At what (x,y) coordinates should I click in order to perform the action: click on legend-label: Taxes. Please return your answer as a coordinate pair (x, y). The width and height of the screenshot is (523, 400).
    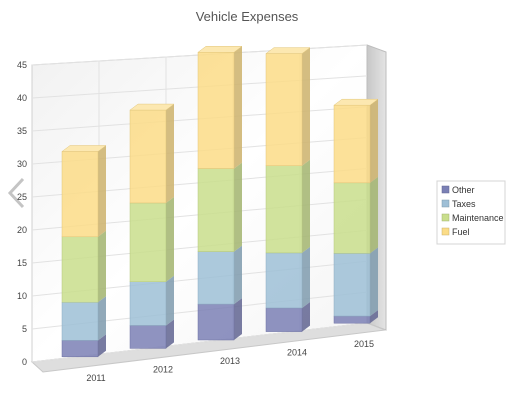
    Looking at the image, I should click on (464, 204).